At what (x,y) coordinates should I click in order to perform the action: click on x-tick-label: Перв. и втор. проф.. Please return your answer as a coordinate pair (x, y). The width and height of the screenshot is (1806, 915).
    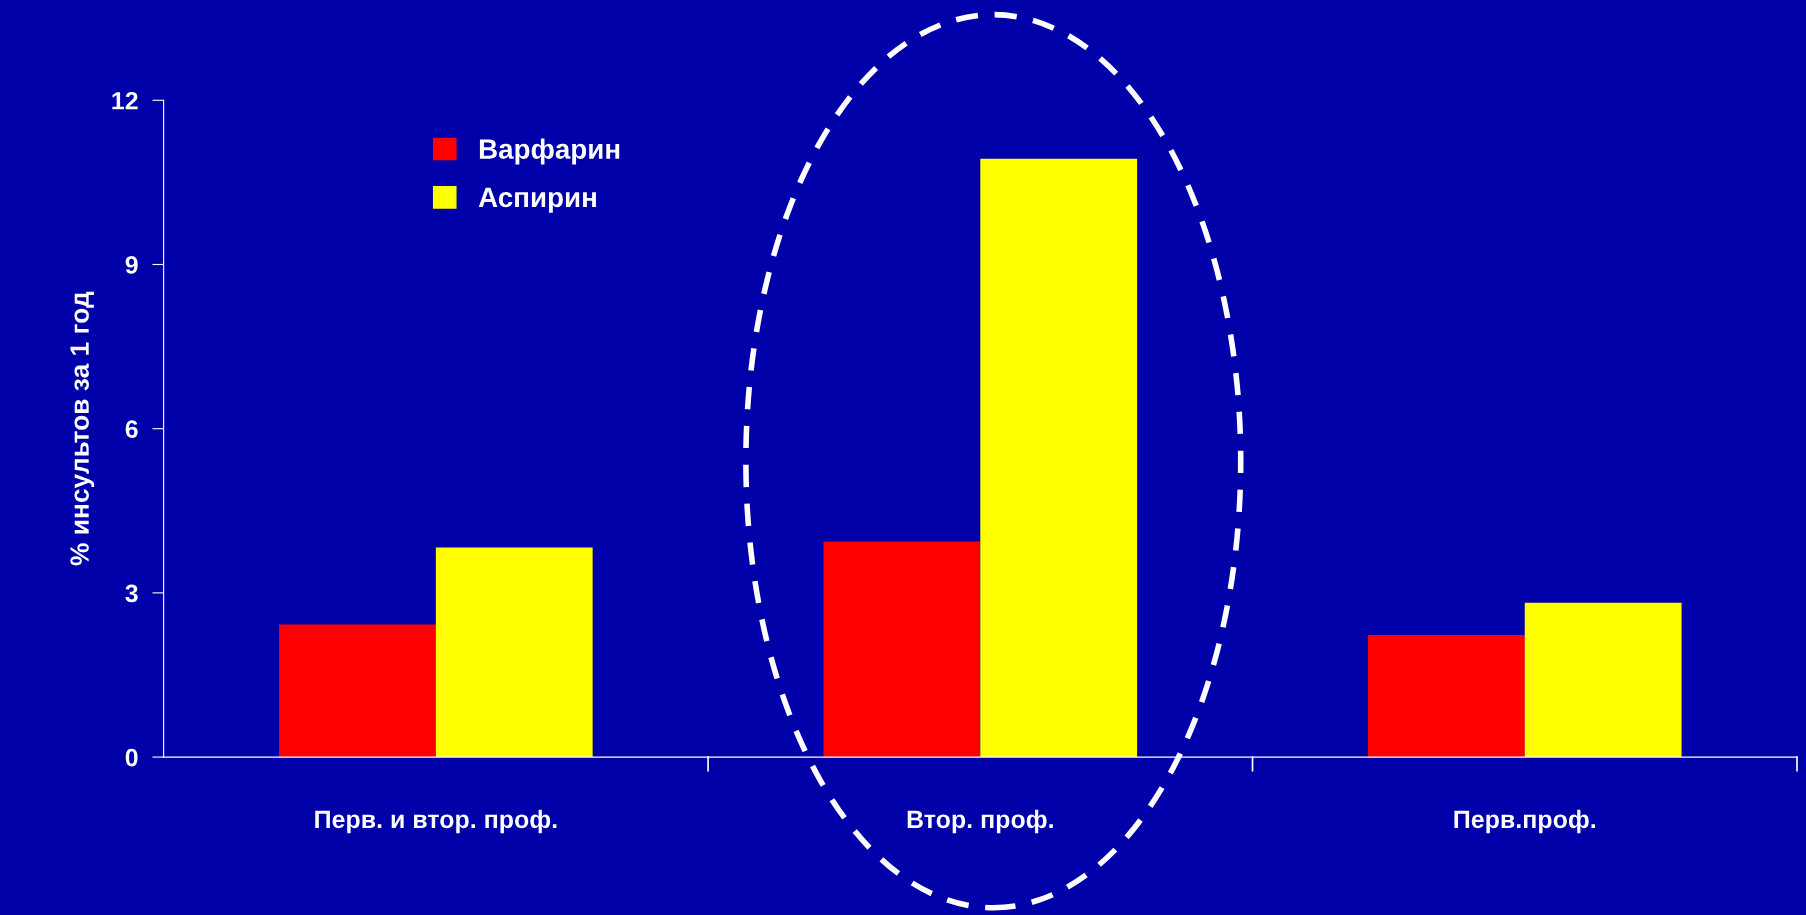
    Looking at the image, I should click on (436, 821).